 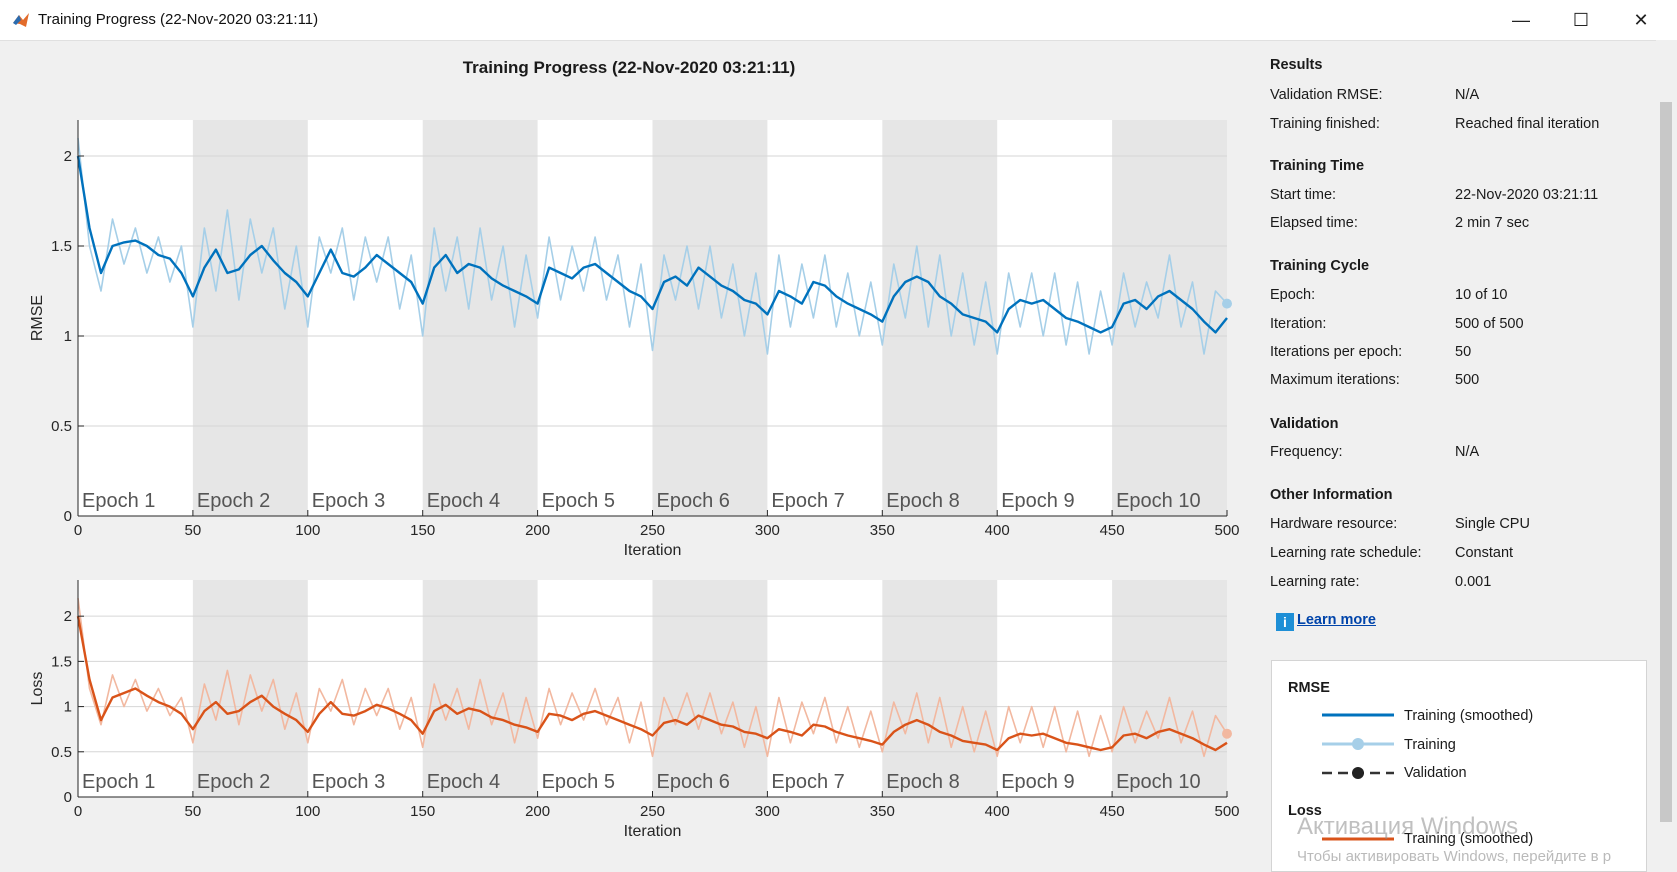 I want to click on legend-validation-marker, so click(x=1358, y=773).